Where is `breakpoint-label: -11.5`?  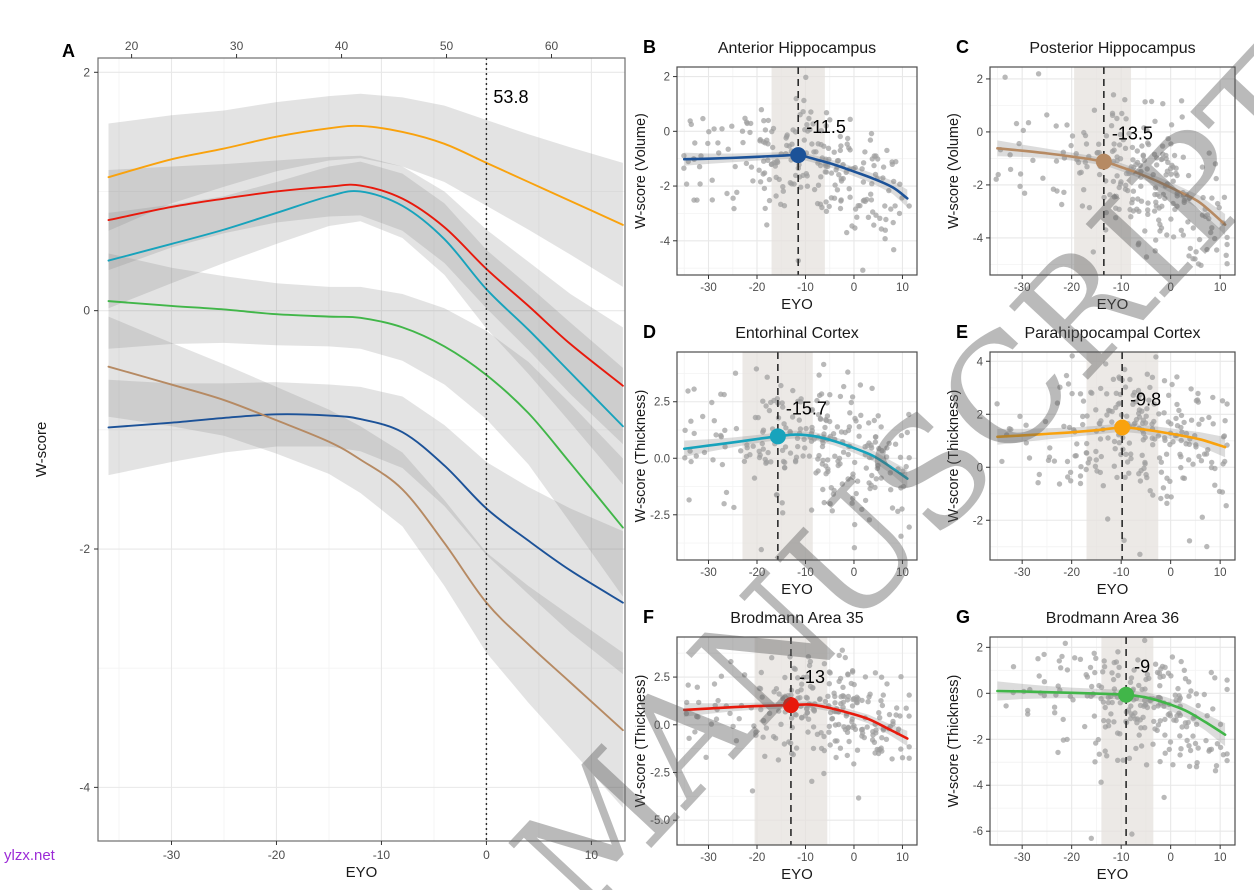
breakpoint-label: -11.5 is located at coordinates (826, 127).